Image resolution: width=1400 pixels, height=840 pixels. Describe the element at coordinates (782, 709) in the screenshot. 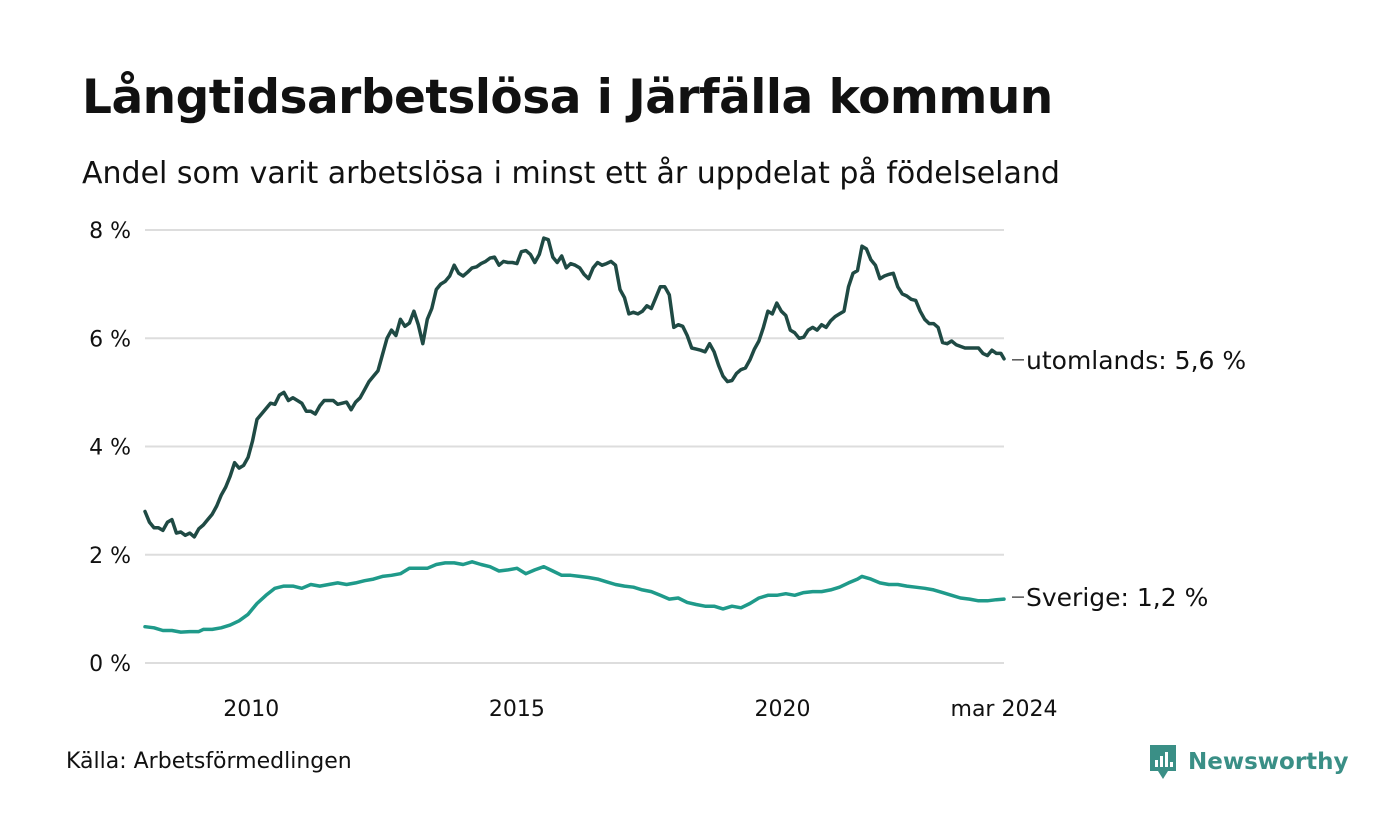

I see `x-tick-label: 2020` at that location.